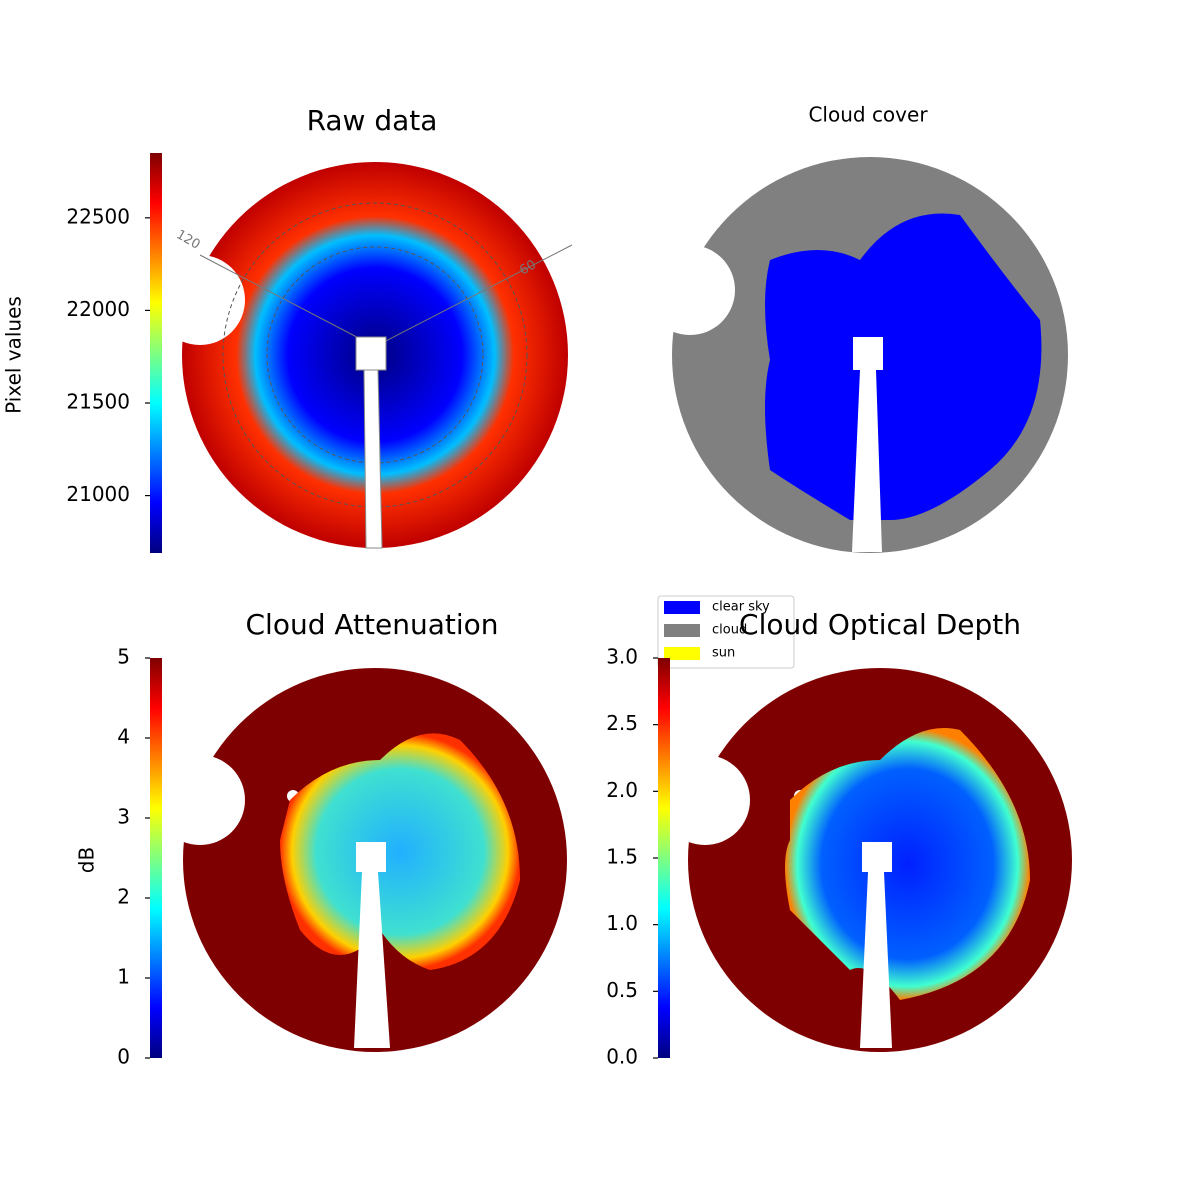 Image resolution: width=1200 pixels, height=1200 pixels. Describe the element at coordinates (87, 860) in the screenshot. I see `colorbar-label: dB` at that location.